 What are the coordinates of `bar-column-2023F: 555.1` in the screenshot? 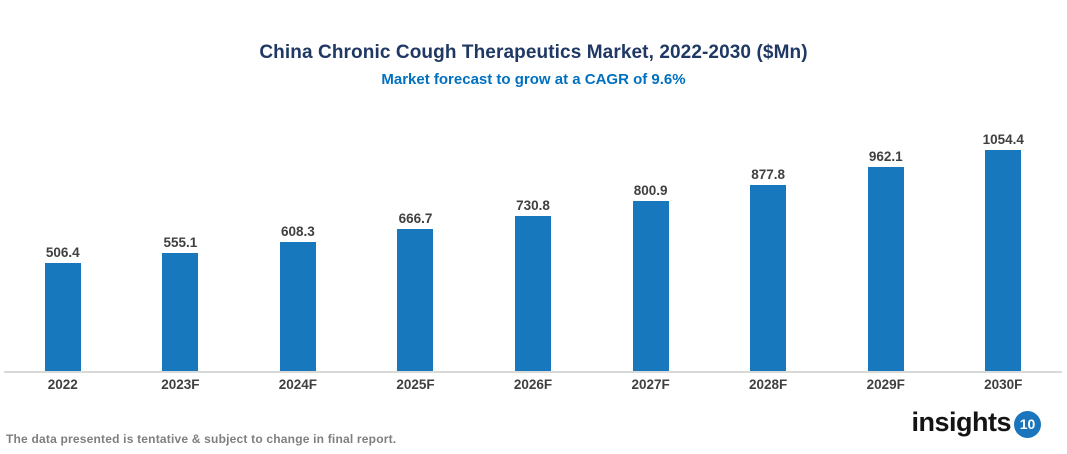 It's located at (181, 251).